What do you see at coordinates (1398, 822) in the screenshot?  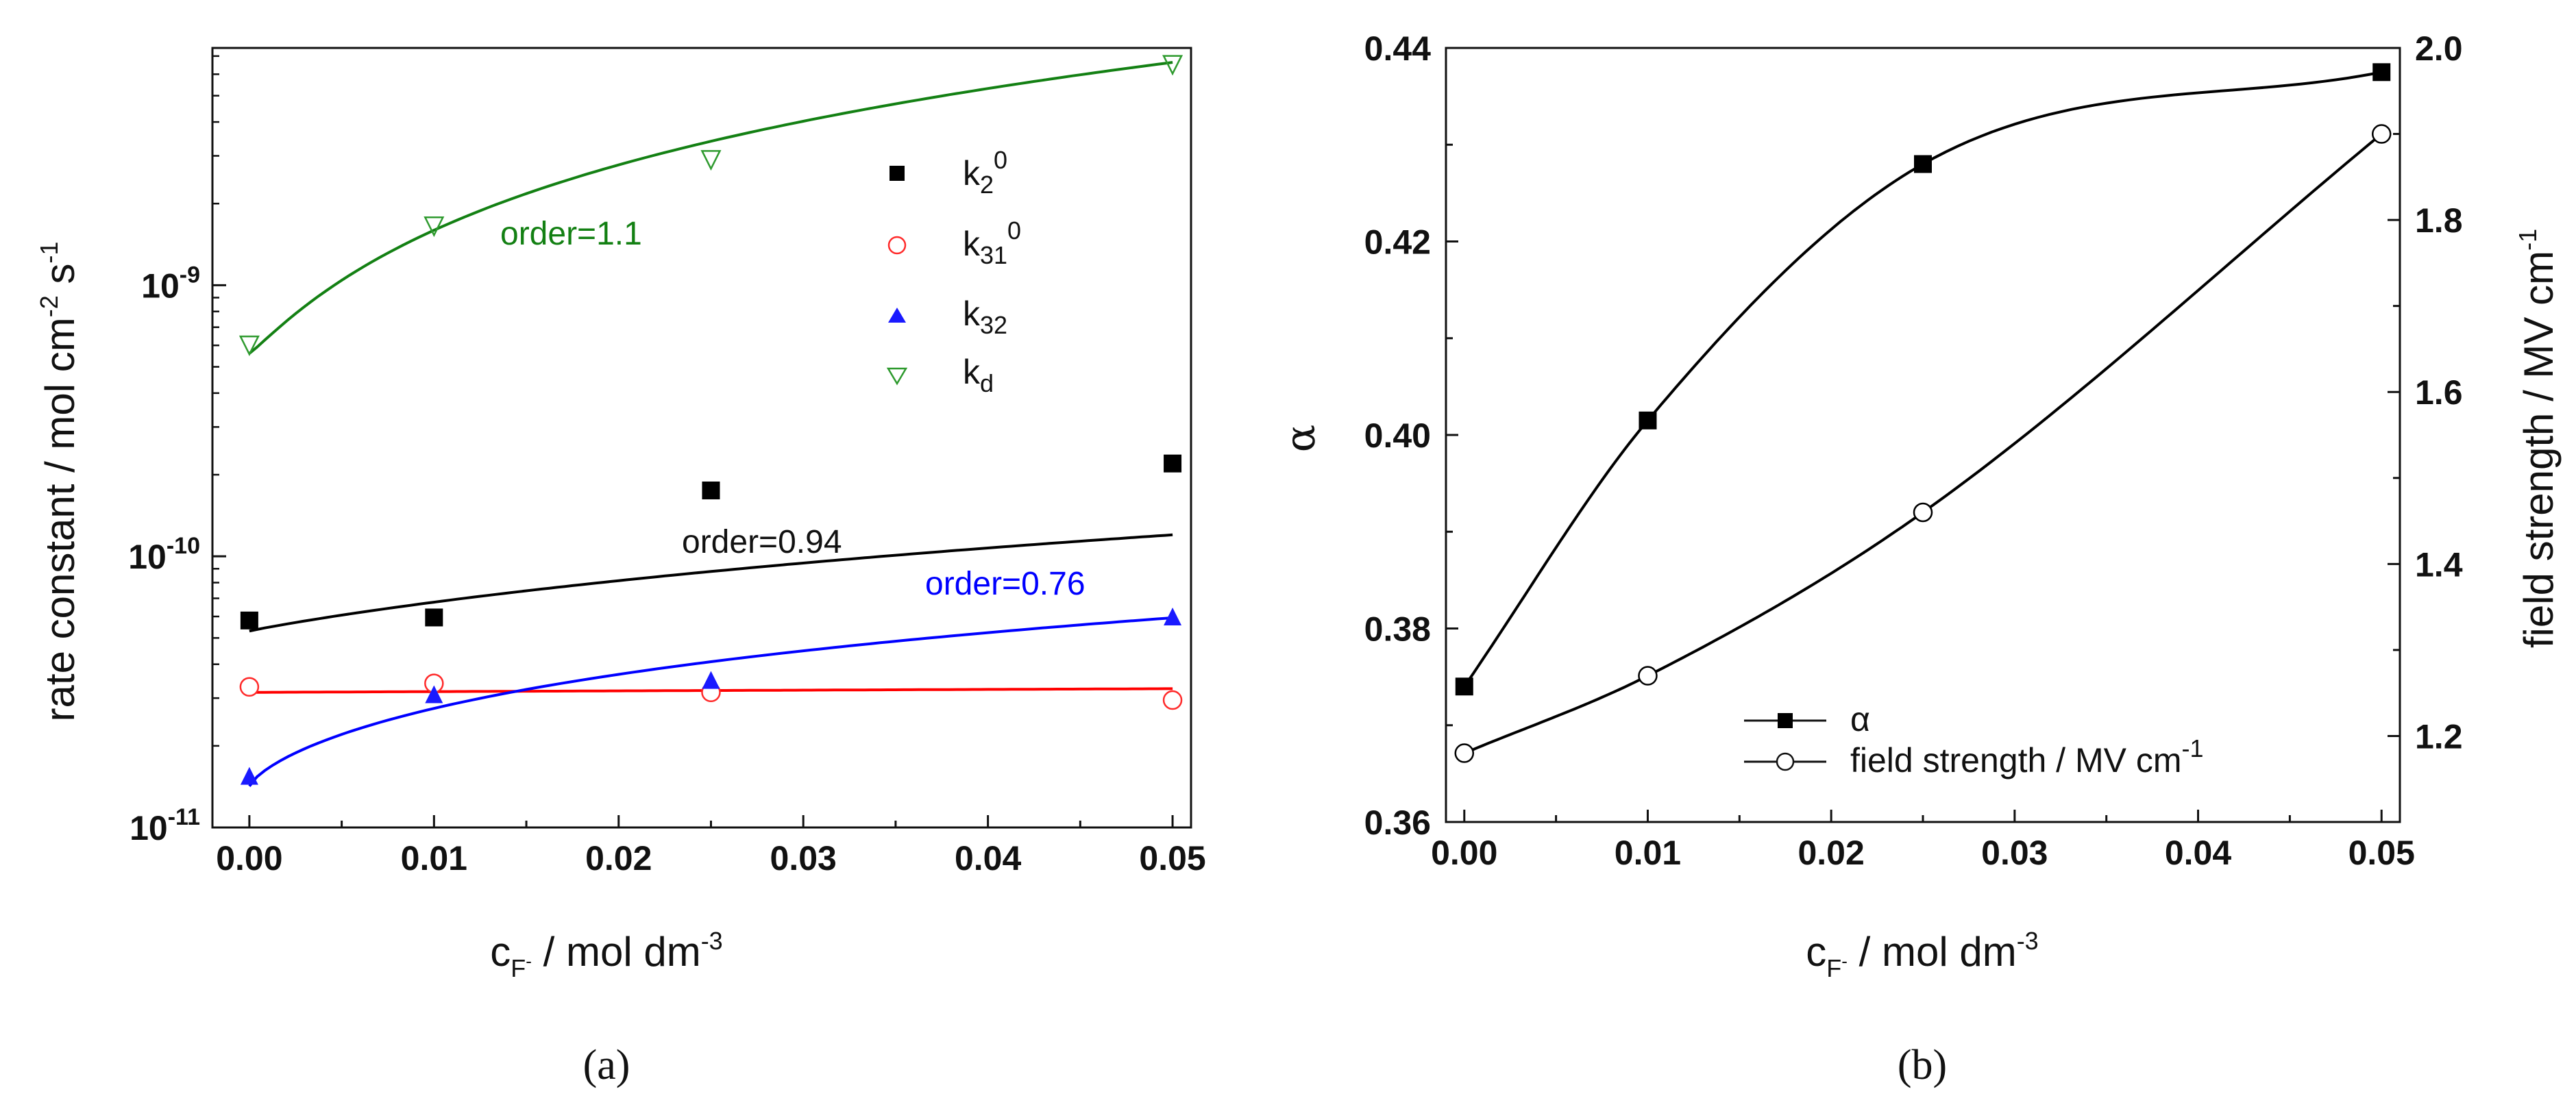 I see `y-left-tick-label: 0.36` at bounding box center [1398, 822].